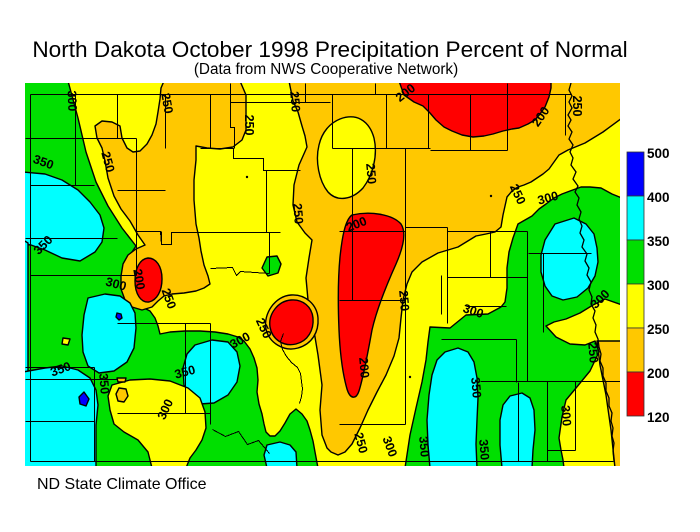 The image size is (700, 532). What do you see at coordinates (122, 484) in the screenshot?
I see `svg-text: ND State Climate Office` at bounding box center [122, 484].